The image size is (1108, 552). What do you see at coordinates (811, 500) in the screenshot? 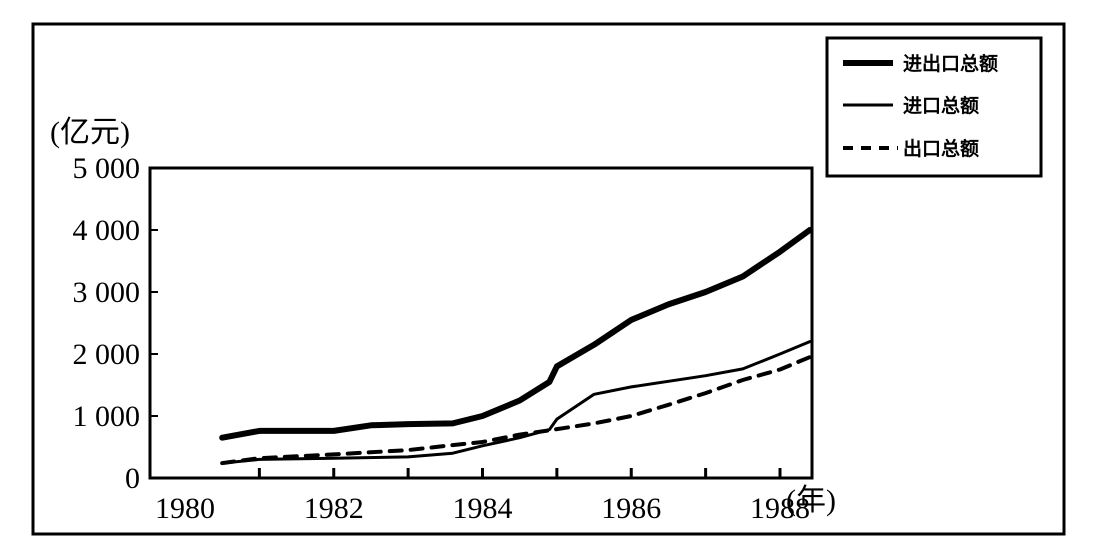
I see `x-axis-unit-label: (年)` at bounding box center [811, 500].